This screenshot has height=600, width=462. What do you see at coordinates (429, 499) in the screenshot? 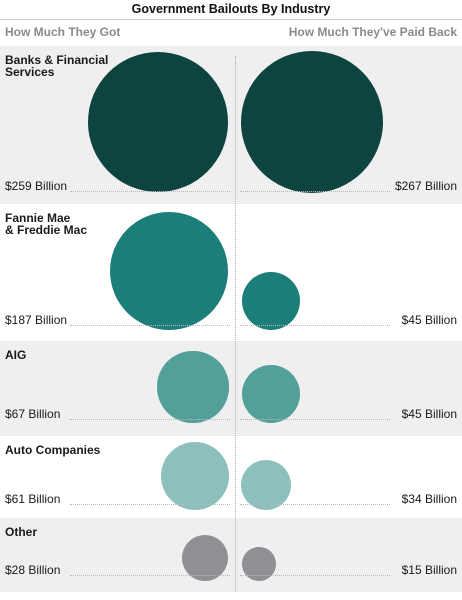
I see `amount-paid-label: $34 Billion` at bounding box center [429, 499].